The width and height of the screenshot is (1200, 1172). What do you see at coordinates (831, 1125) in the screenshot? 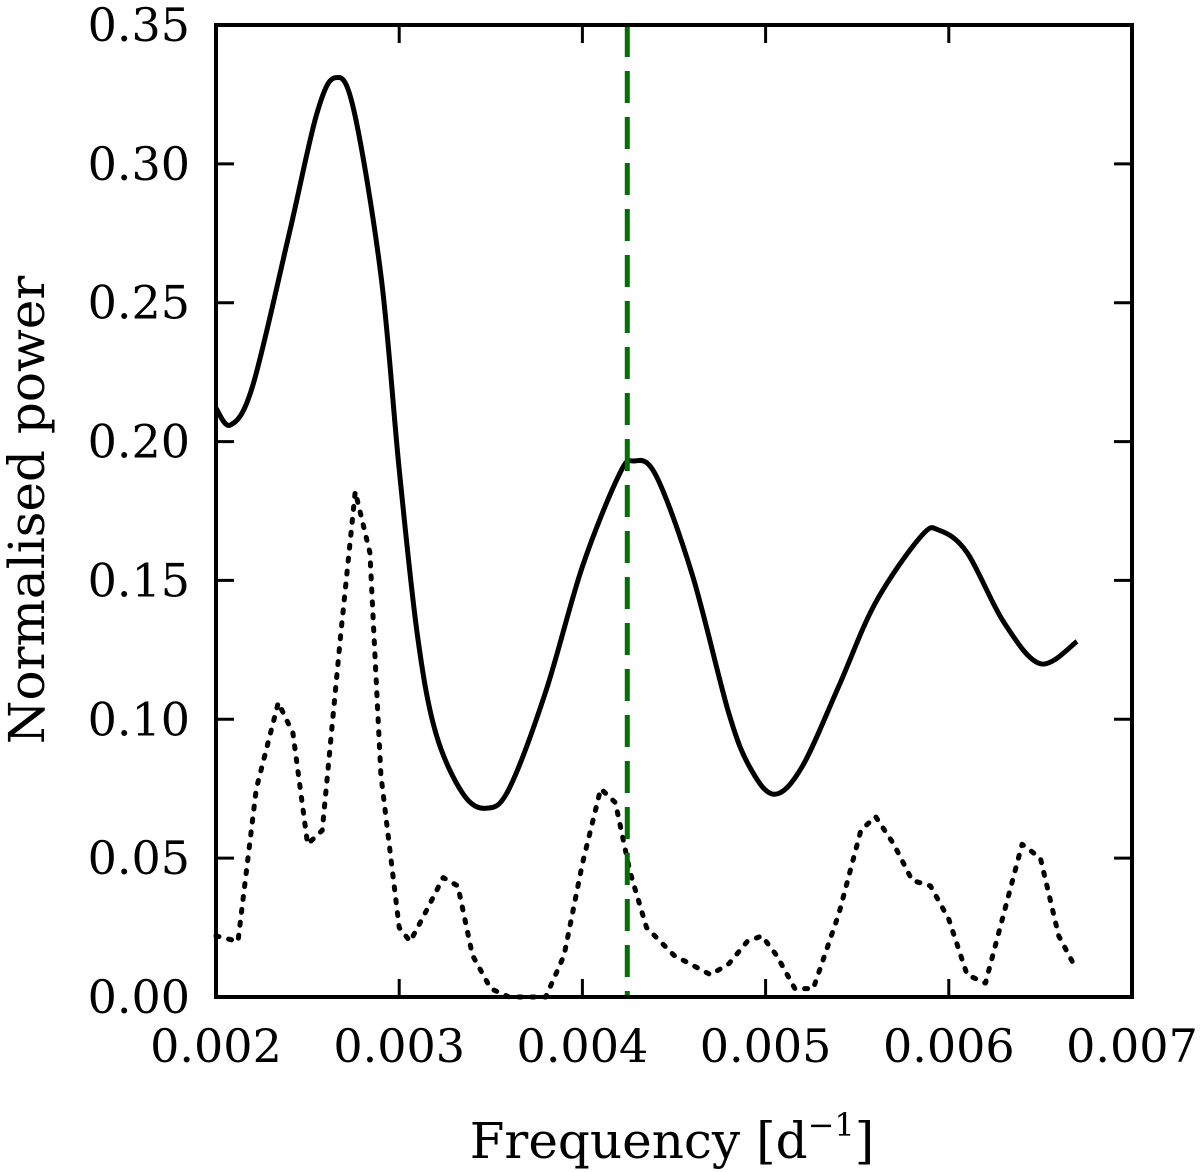
I see `x-axis-label-superscript: −1` at bounding box center [831, 1125].